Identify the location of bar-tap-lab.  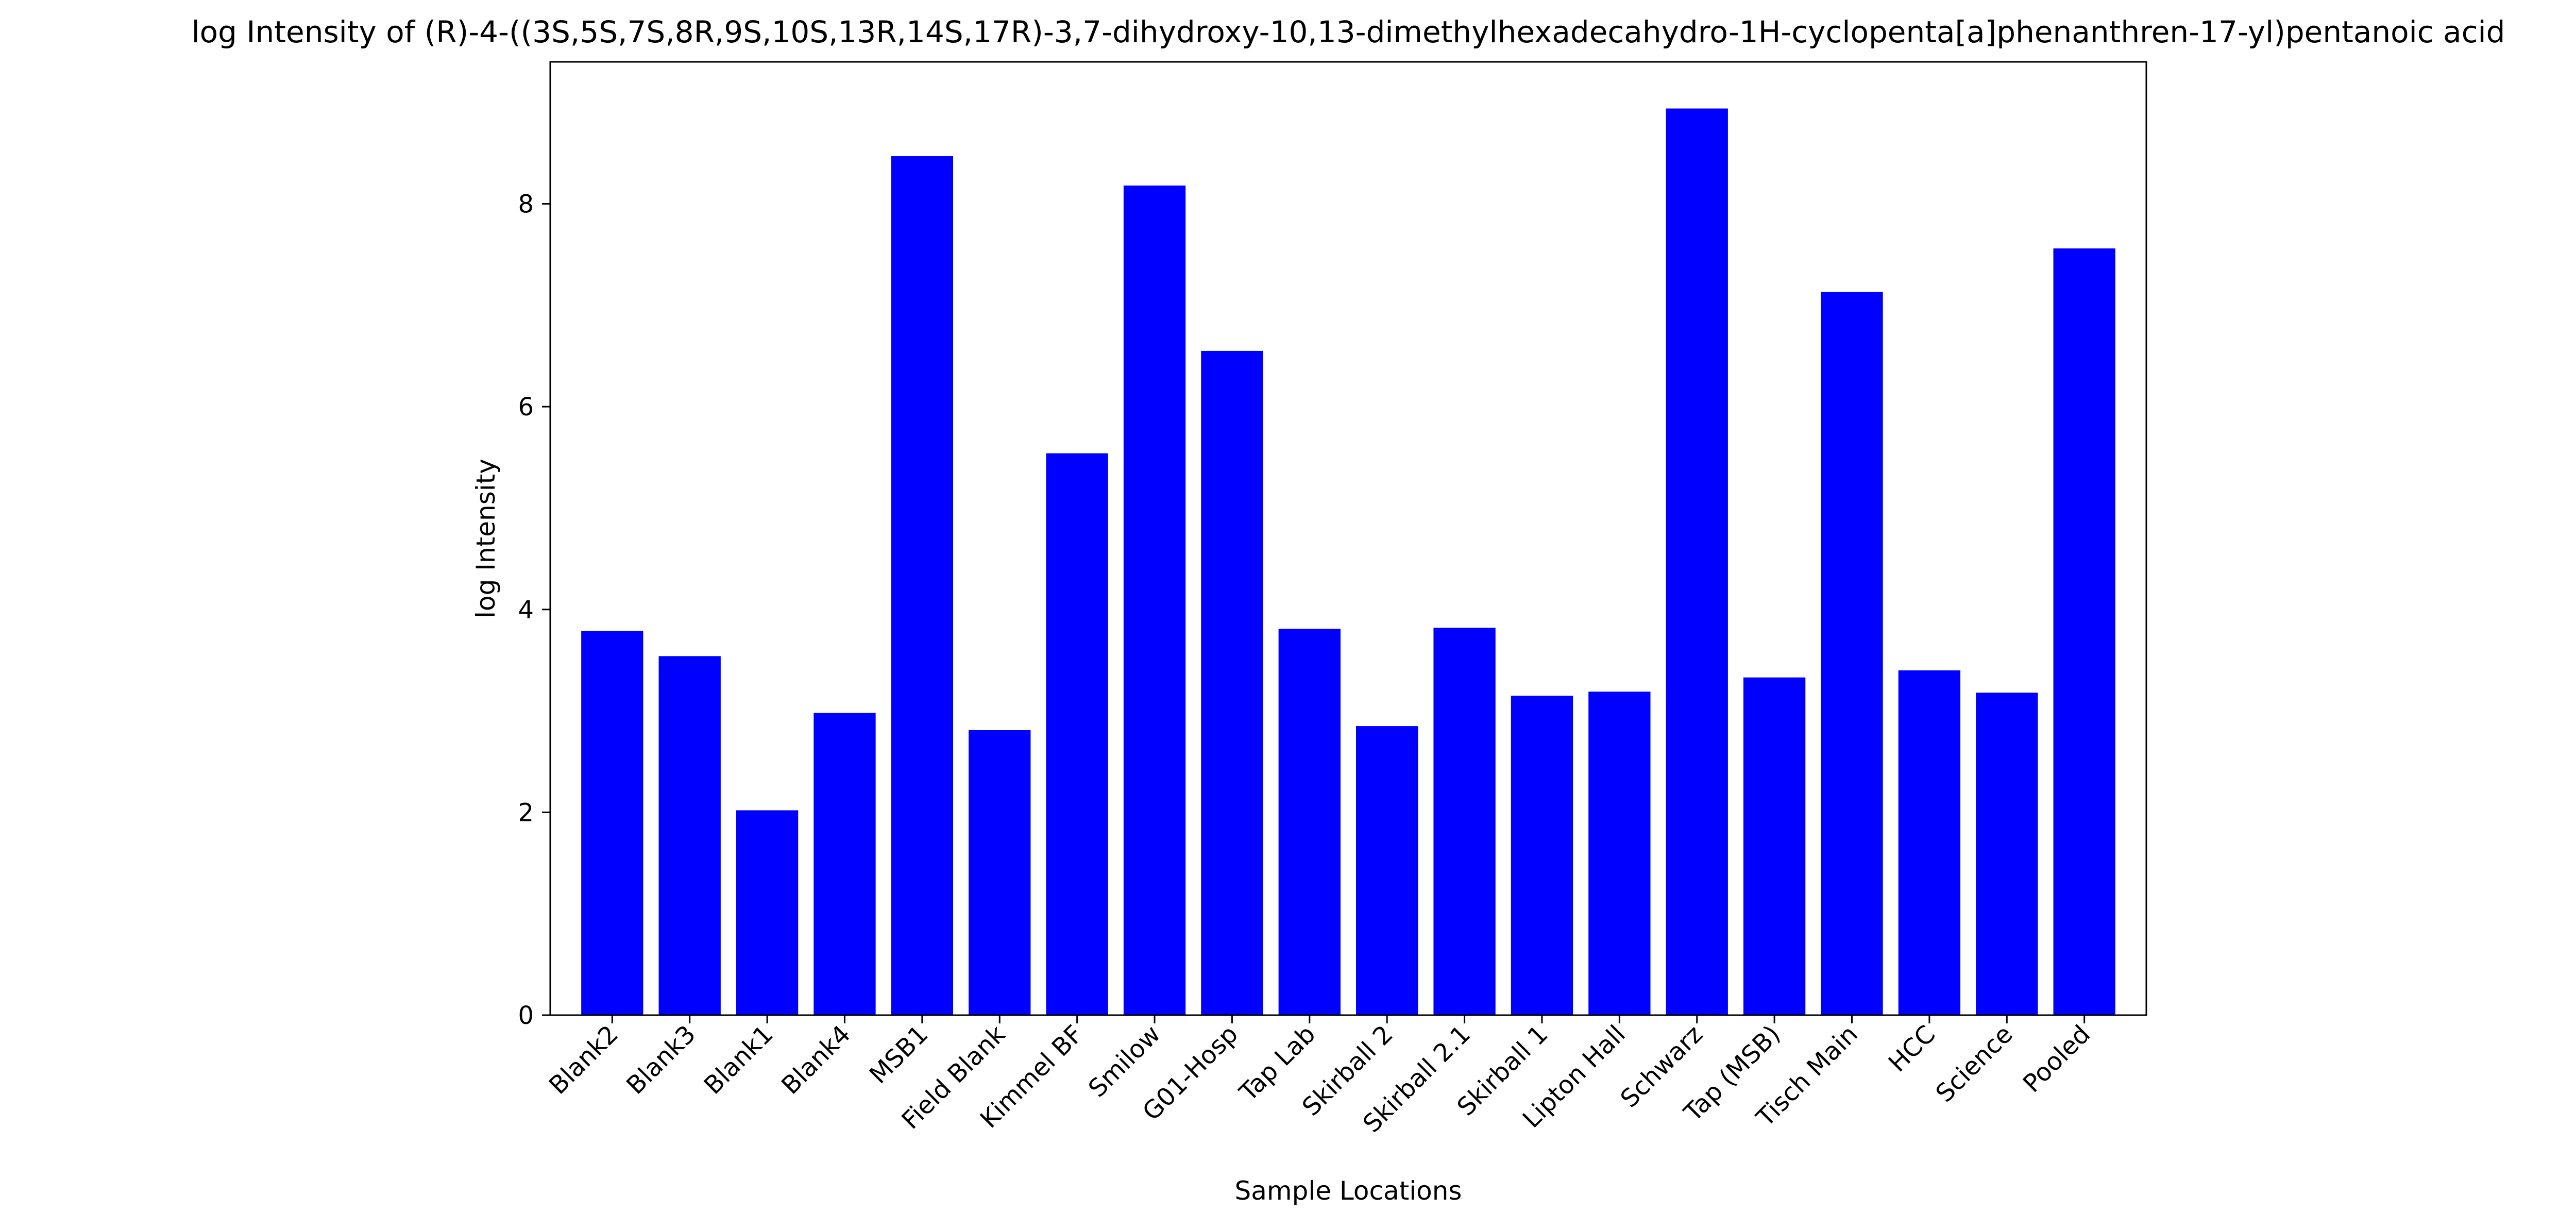
(1309, 822).